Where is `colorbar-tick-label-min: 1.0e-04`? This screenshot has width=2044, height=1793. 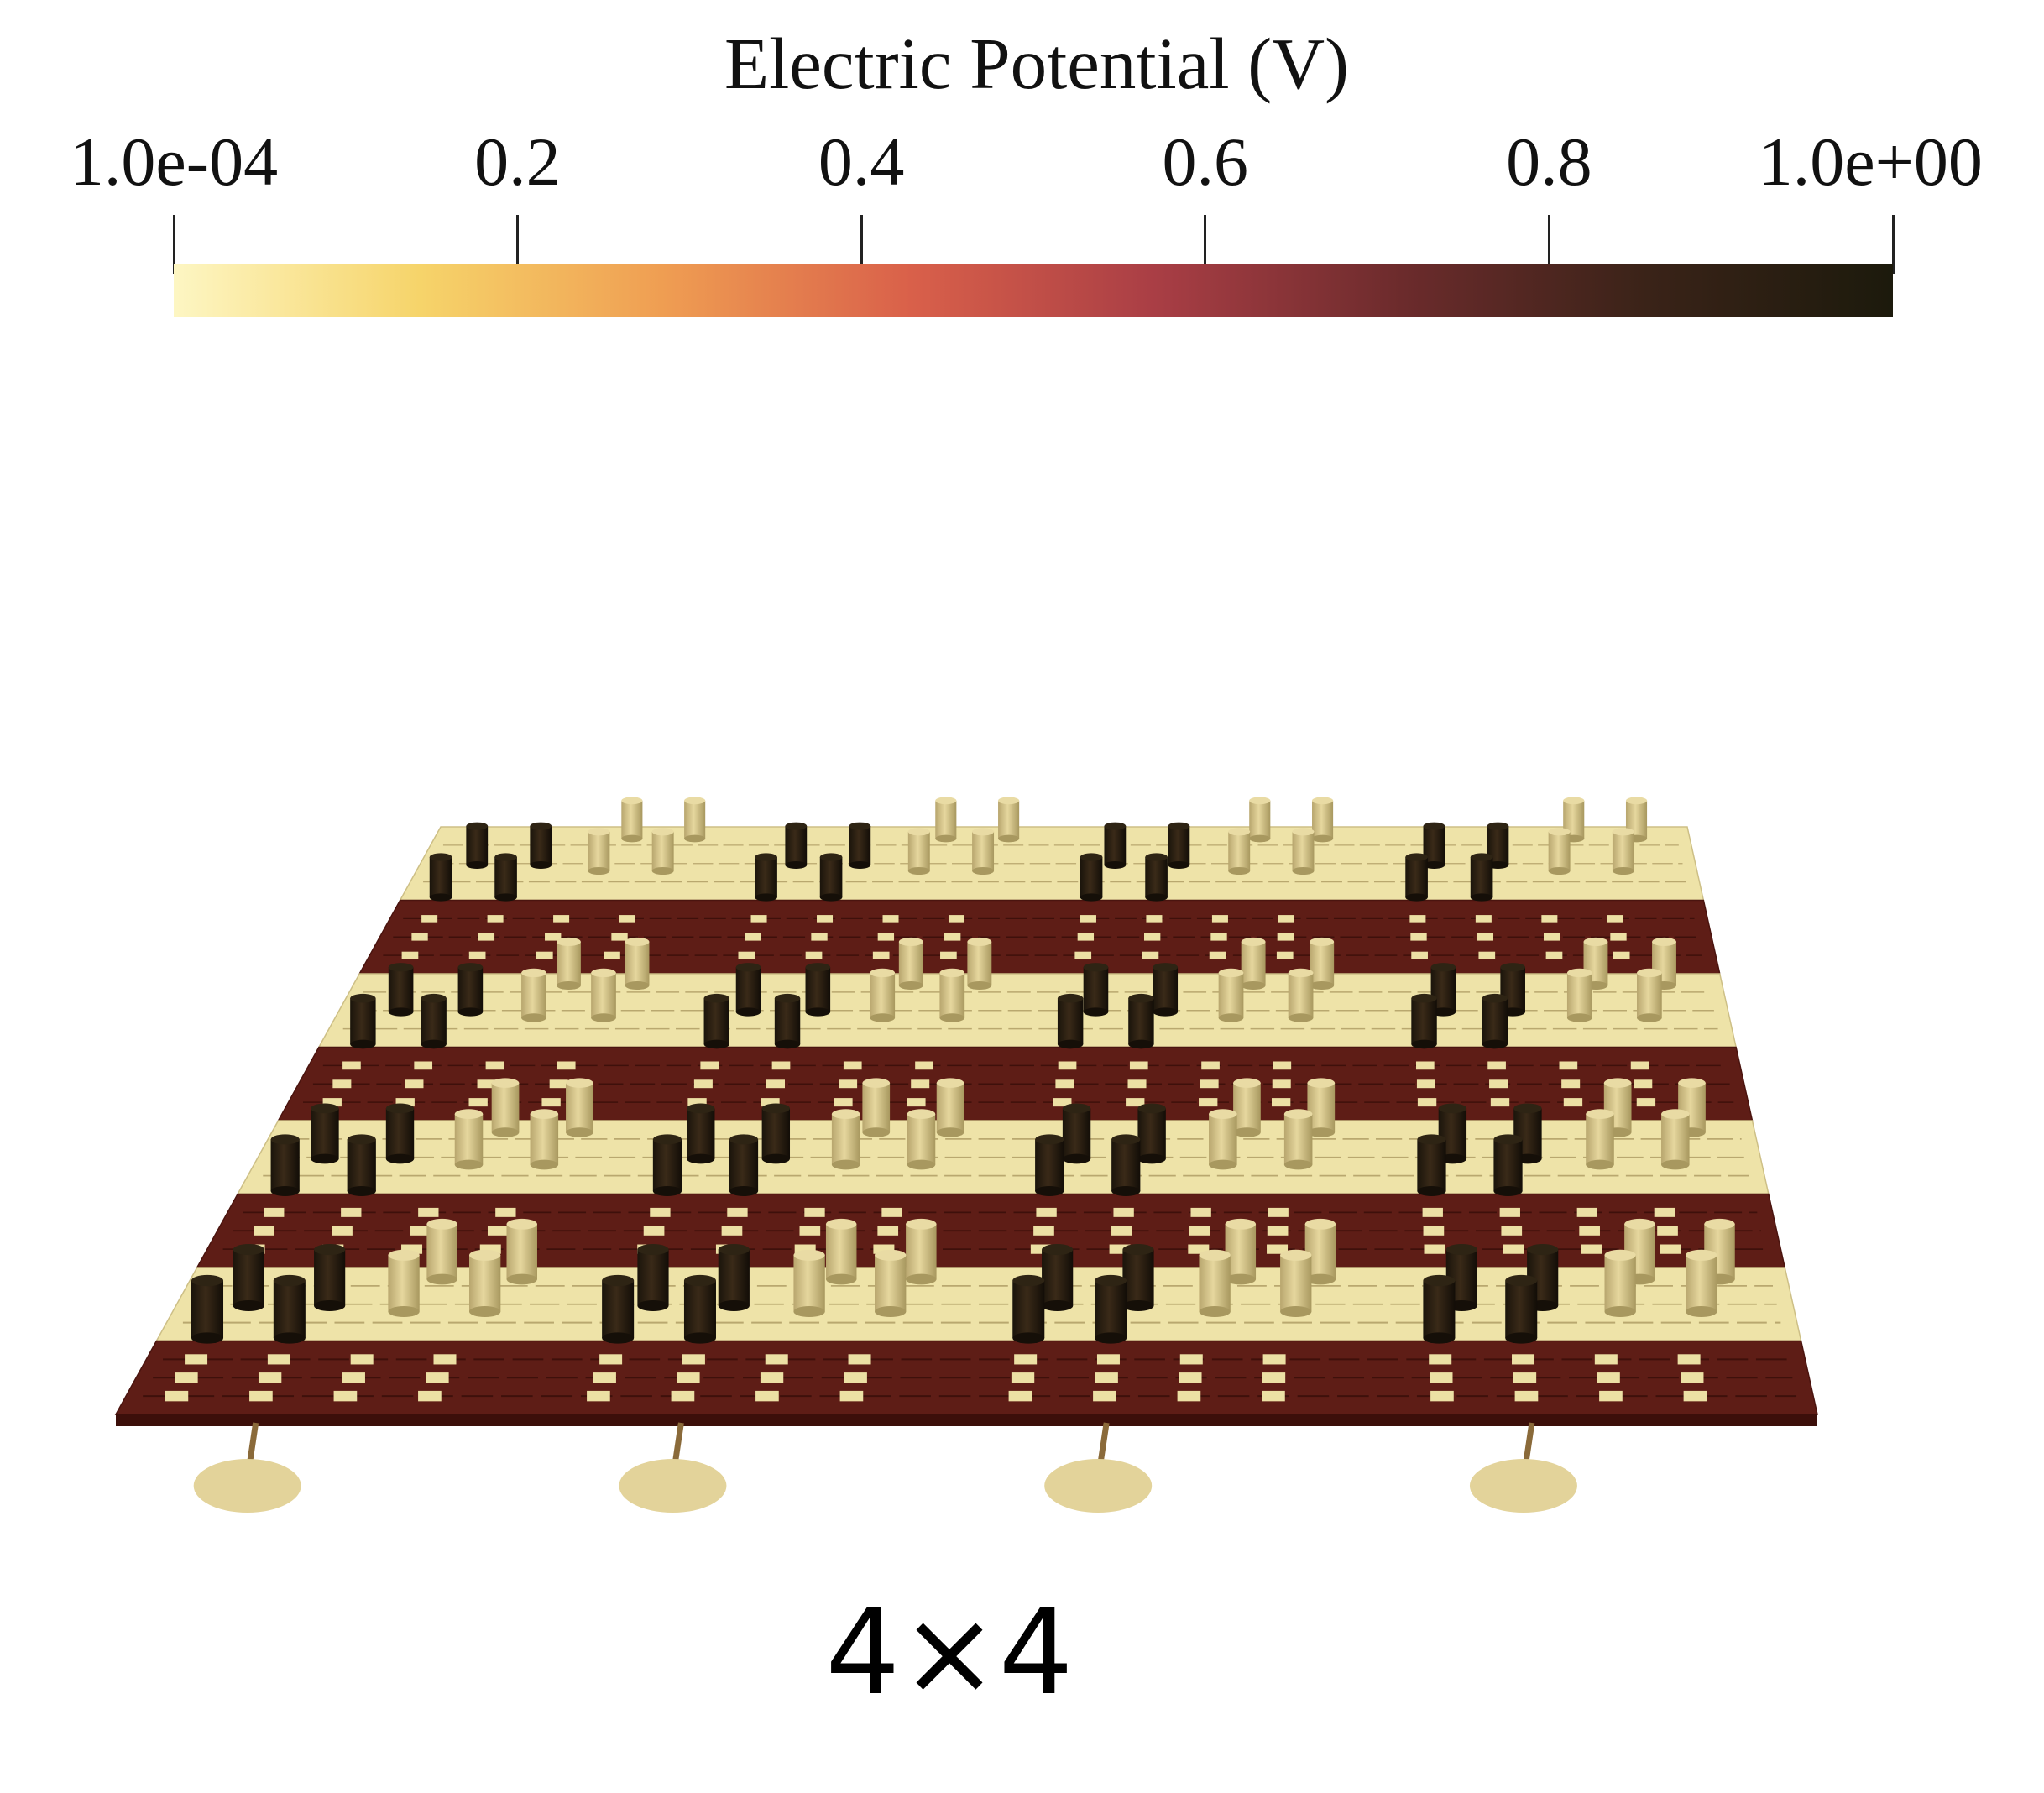
colorbar-tick-label-min: 1.0e-04 is located at coordinates (174, 161).